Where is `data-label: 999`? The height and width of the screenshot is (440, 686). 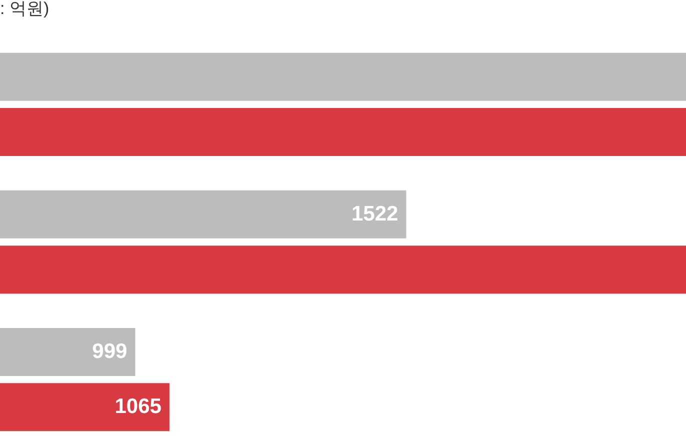 data-label: 999 is located at coordinates (110, 351).